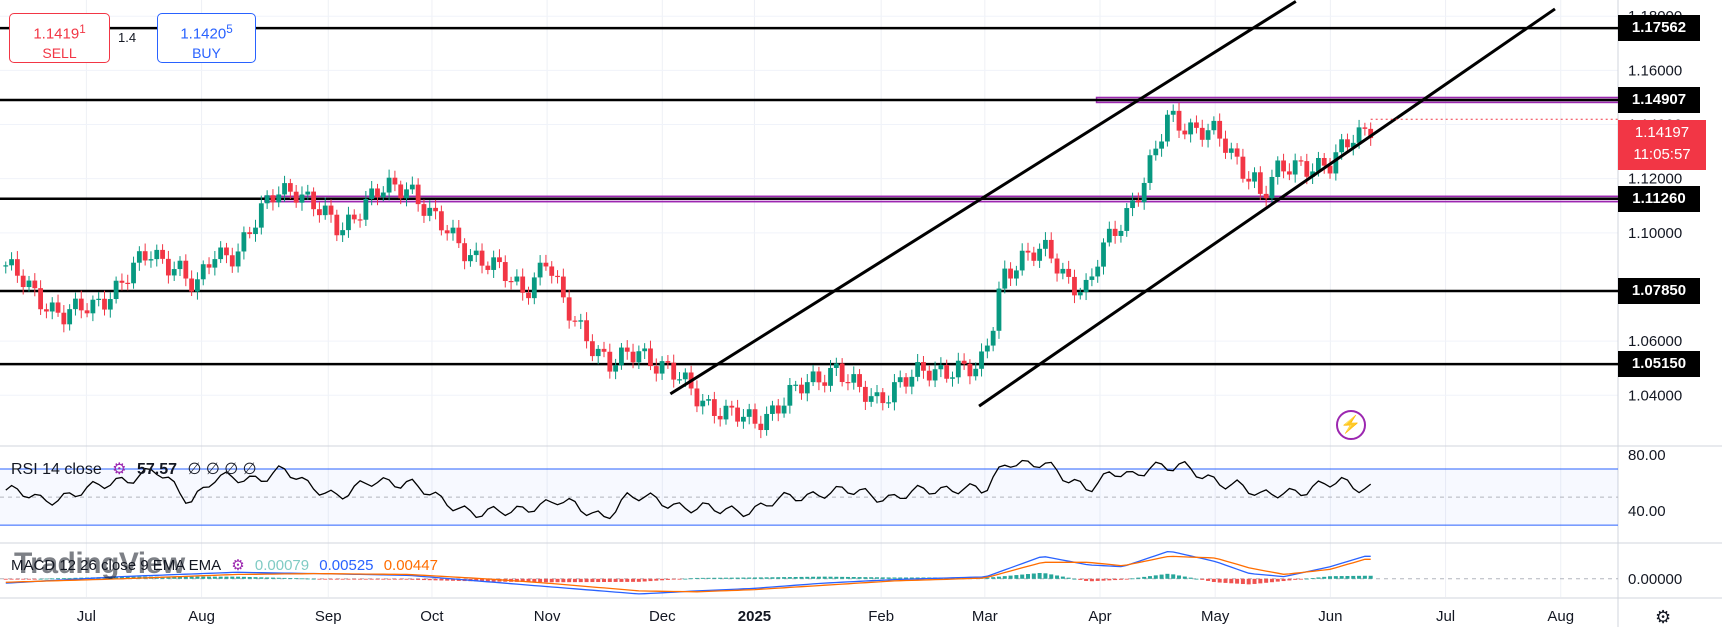  Describe the element at coordinates (59, 52) in the screenshot. I see `sell-label: SELL` at that location.